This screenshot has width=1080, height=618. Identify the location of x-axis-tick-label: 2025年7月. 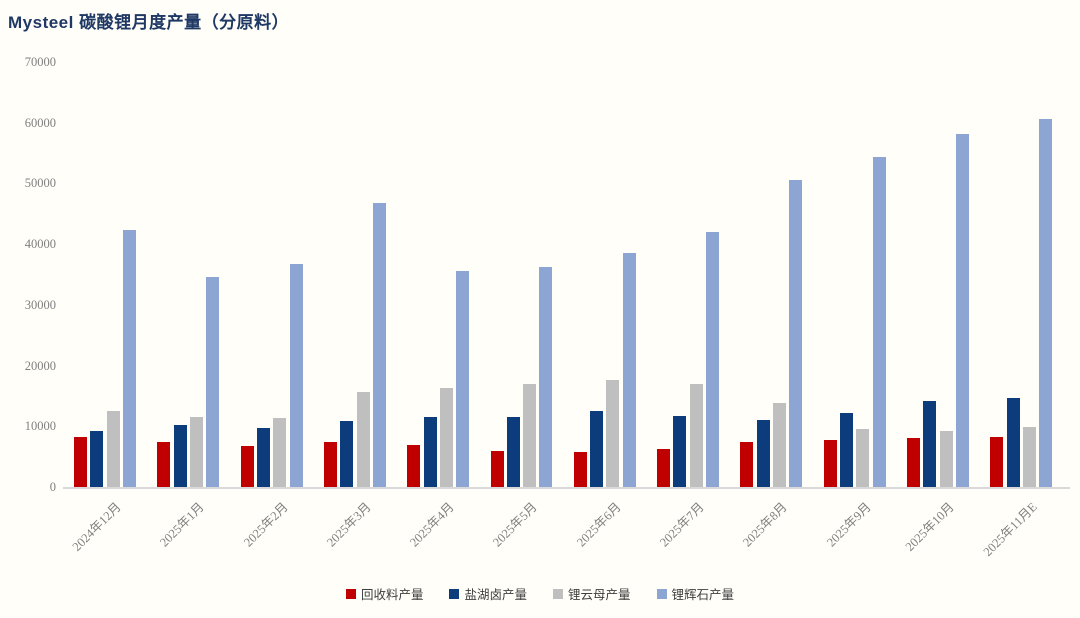
(682, 524).